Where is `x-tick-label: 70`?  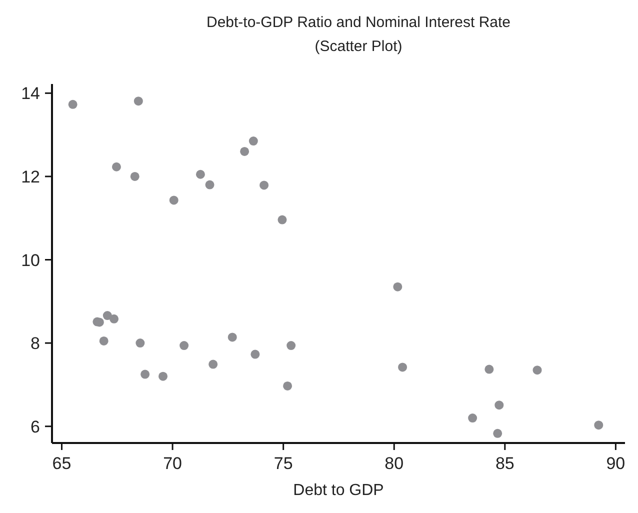
x-tick-label: 70 is located at coordinates (172, 463).